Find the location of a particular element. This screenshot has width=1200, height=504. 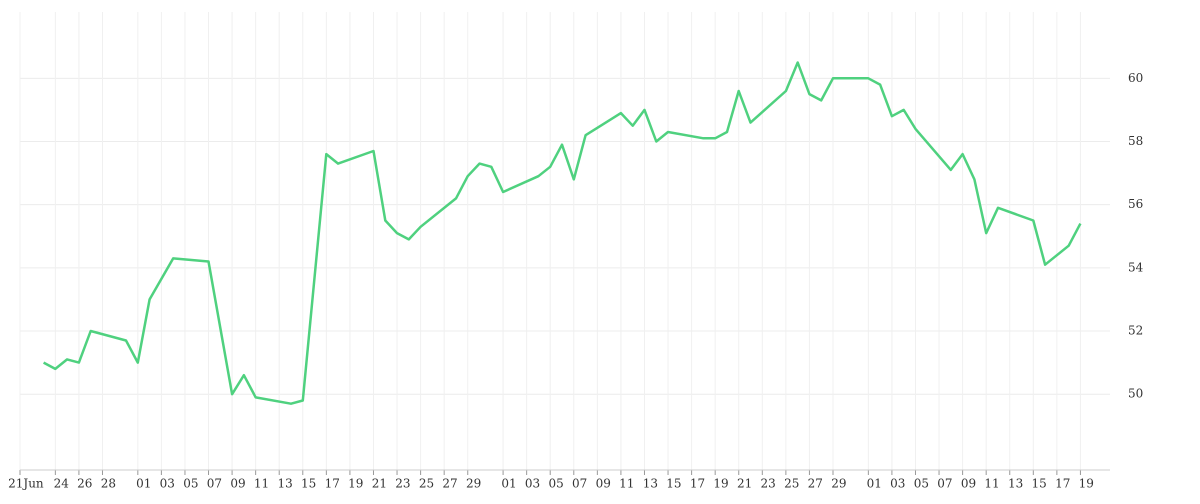

y-tick-label: 54 is located at coordinates (1136, 267).